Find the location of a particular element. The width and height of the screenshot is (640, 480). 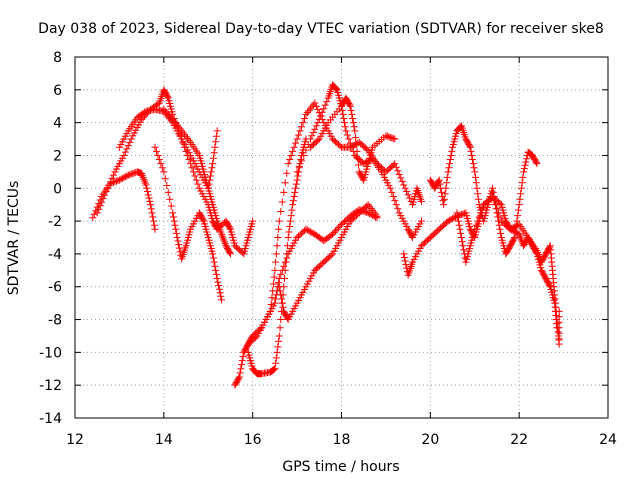

y-tick-label: -2 is located at coordinates (55, 222).